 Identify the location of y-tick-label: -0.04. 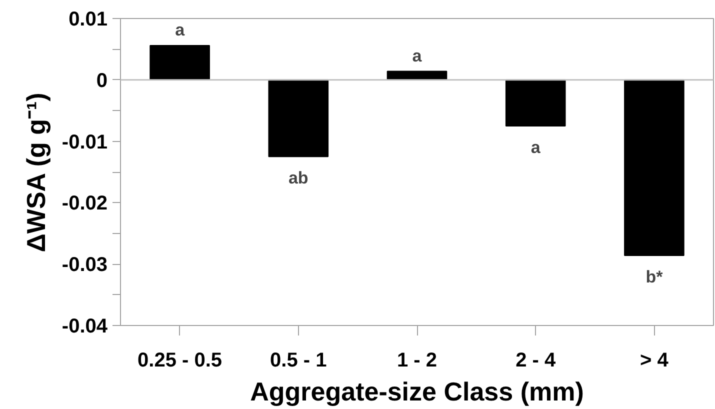
(85, 327).